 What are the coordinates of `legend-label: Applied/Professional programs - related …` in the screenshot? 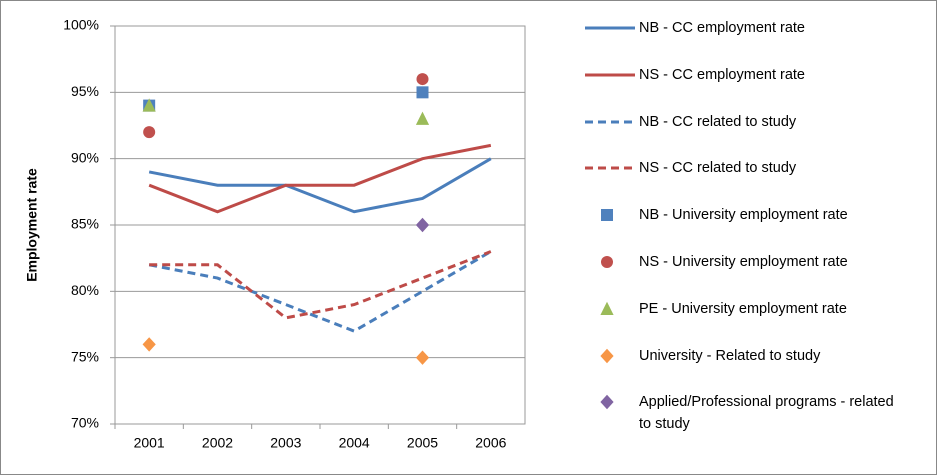 It's located at (766, 413).